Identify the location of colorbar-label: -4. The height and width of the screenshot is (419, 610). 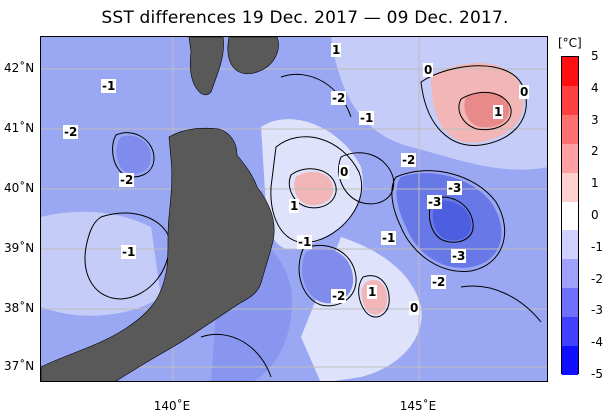
(597, 342).